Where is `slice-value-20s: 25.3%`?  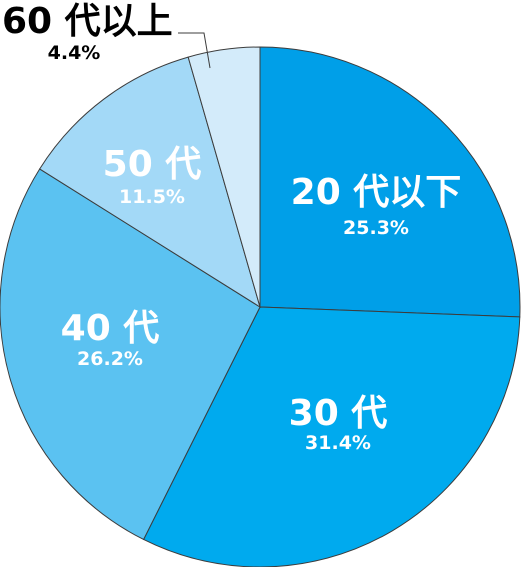 slice-value-20s: 25.3% is located at coordinates (376, 228).